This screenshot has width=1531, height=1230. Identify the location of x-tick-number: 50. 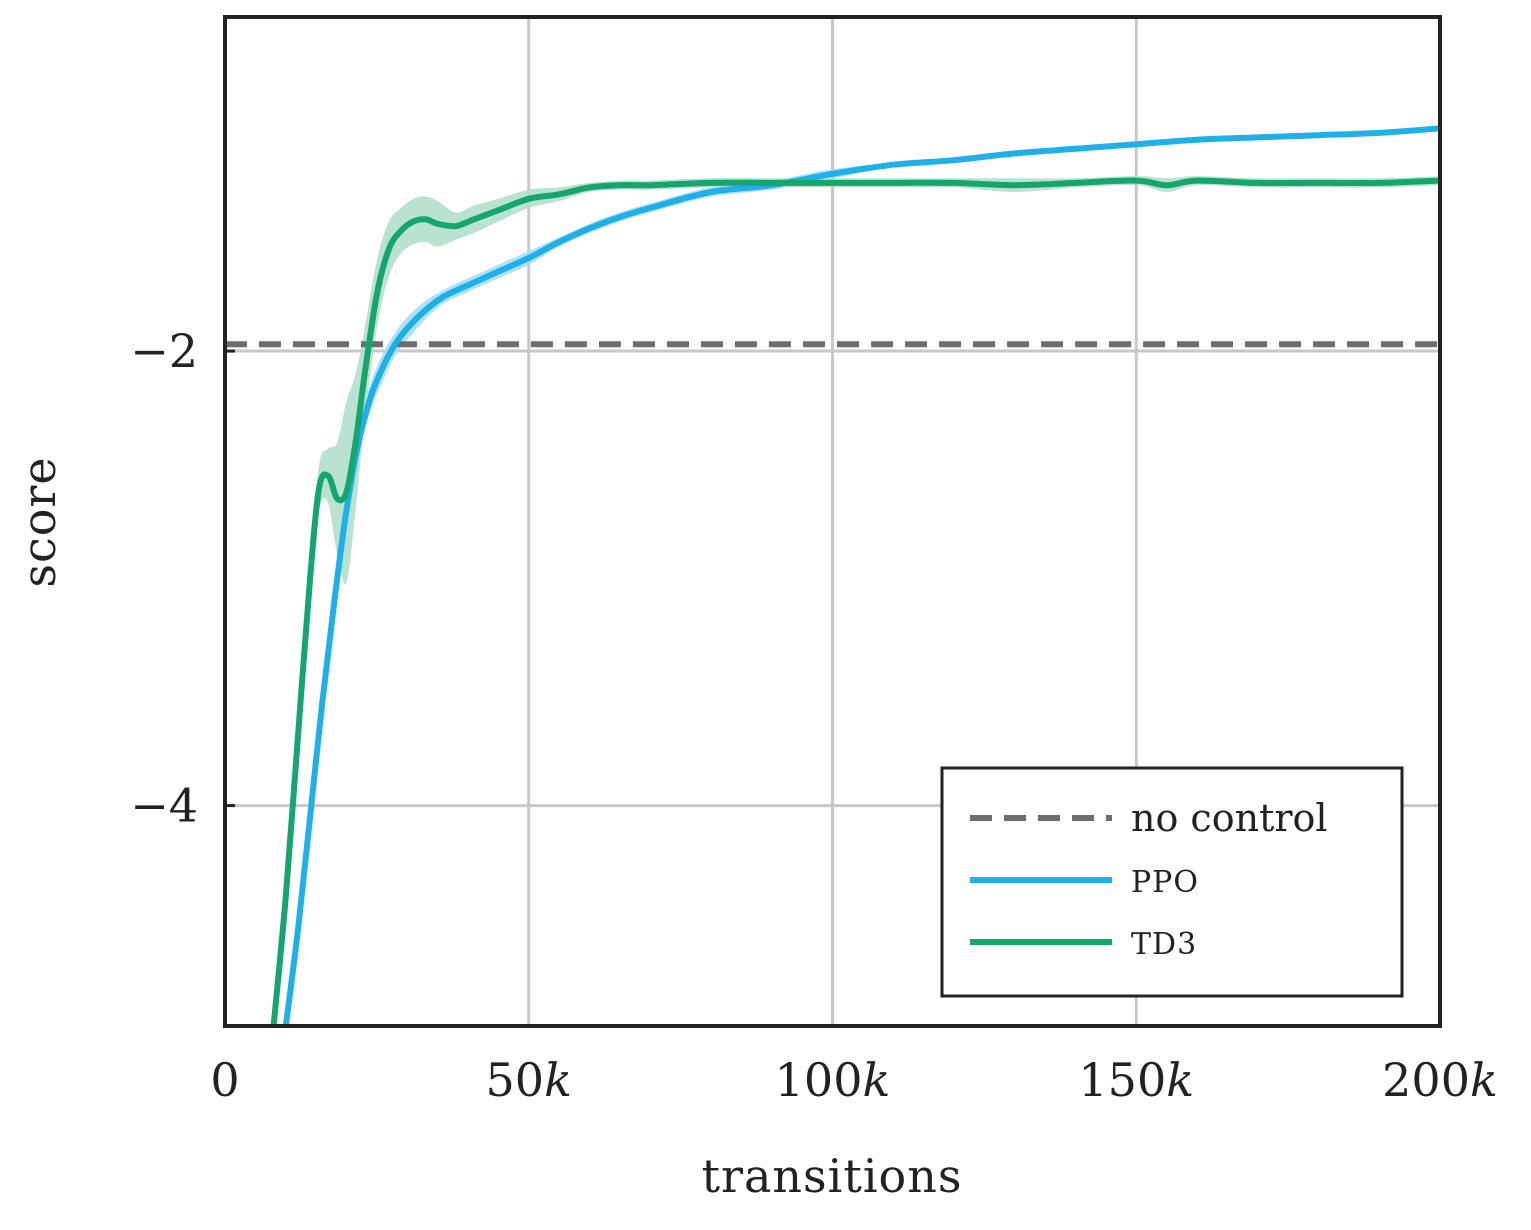
(515, 1080).